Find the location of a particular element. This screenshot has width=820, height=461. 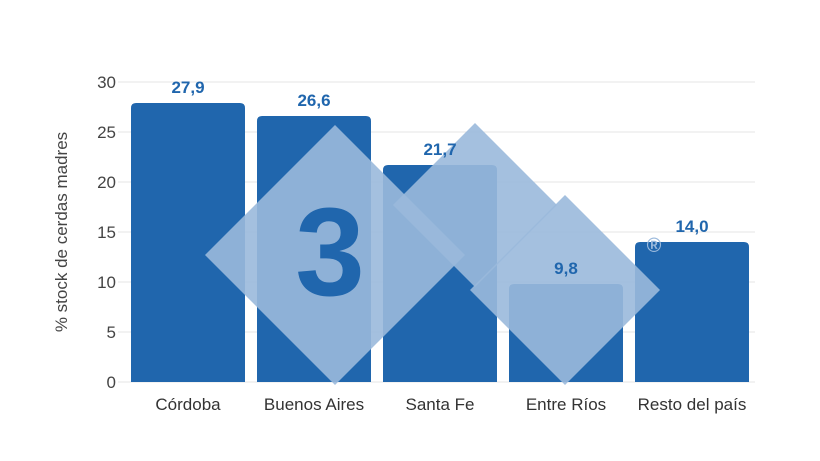

y-tick-label: 0 is located at coordinates (111, 382).